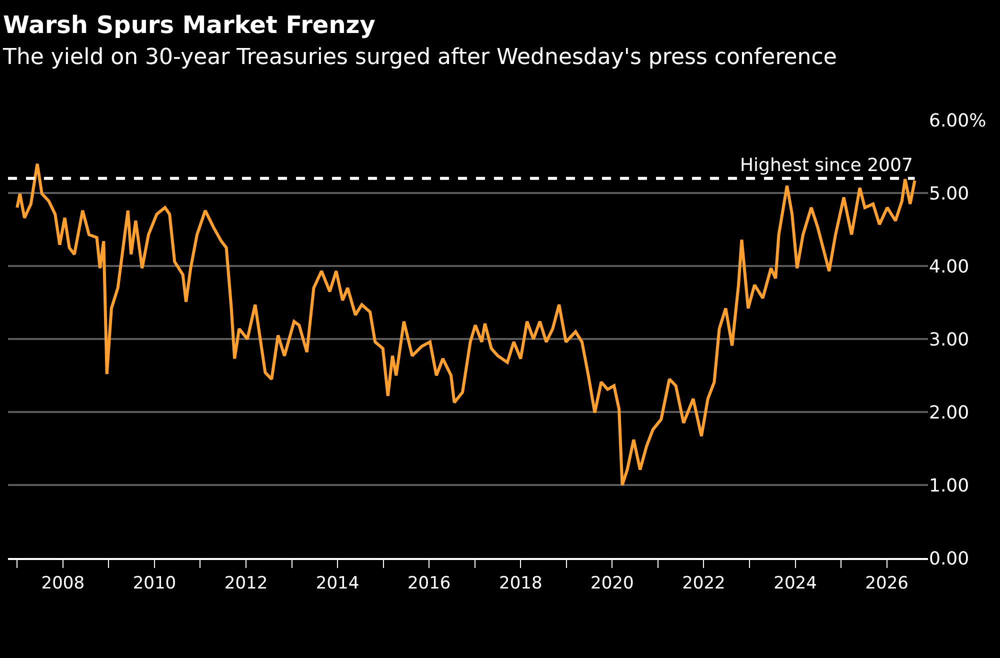 This screenshot has width=1000, height=658. What do you see at coordinates (419, 57) in the screenshot?
I see `chart-subtitle: The yield on 30-year Treasuries surged after Wednesday's press conference` at bounding box center [419, 57].